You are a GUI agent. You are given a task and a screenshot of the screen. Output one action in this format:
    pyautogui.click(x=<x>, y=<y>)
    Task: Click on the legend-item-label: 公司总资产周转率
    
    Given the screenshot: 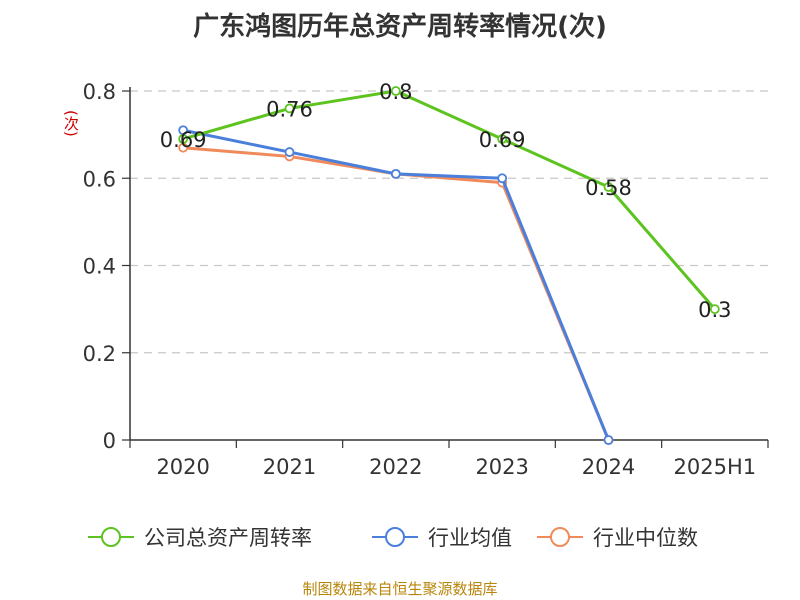 What is the action you would take?
    pyautogui.click(x=228, y=538)
    